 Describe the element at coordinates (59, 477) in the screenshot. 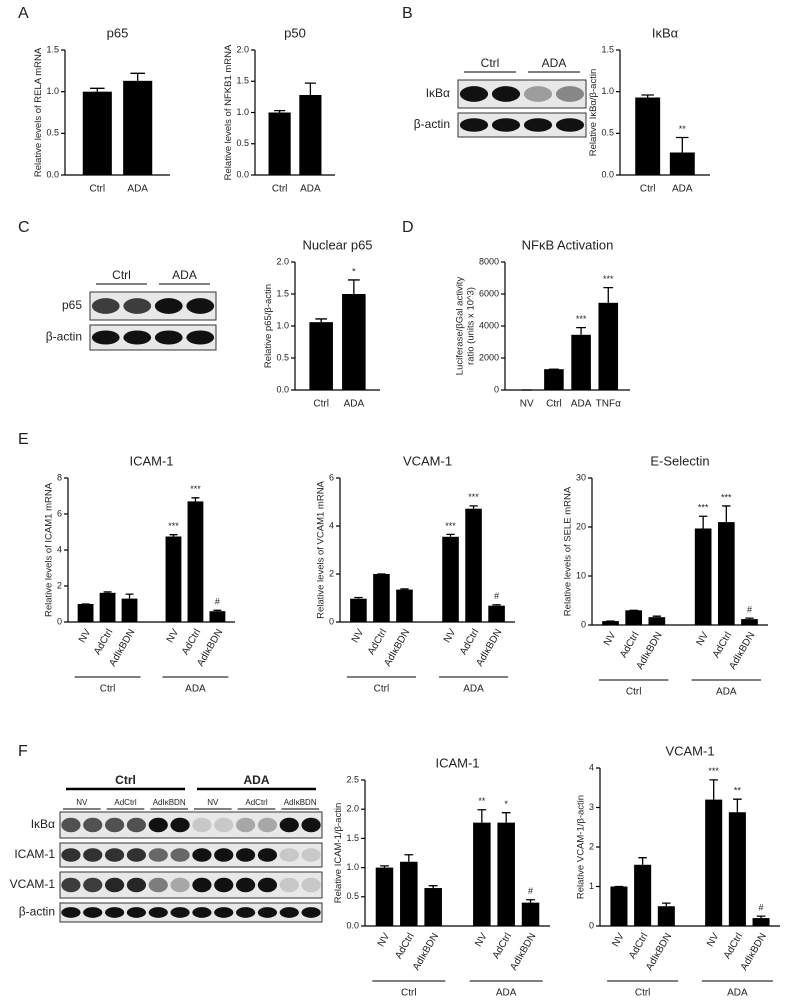

I see `y-tick-label: 8` at that location.